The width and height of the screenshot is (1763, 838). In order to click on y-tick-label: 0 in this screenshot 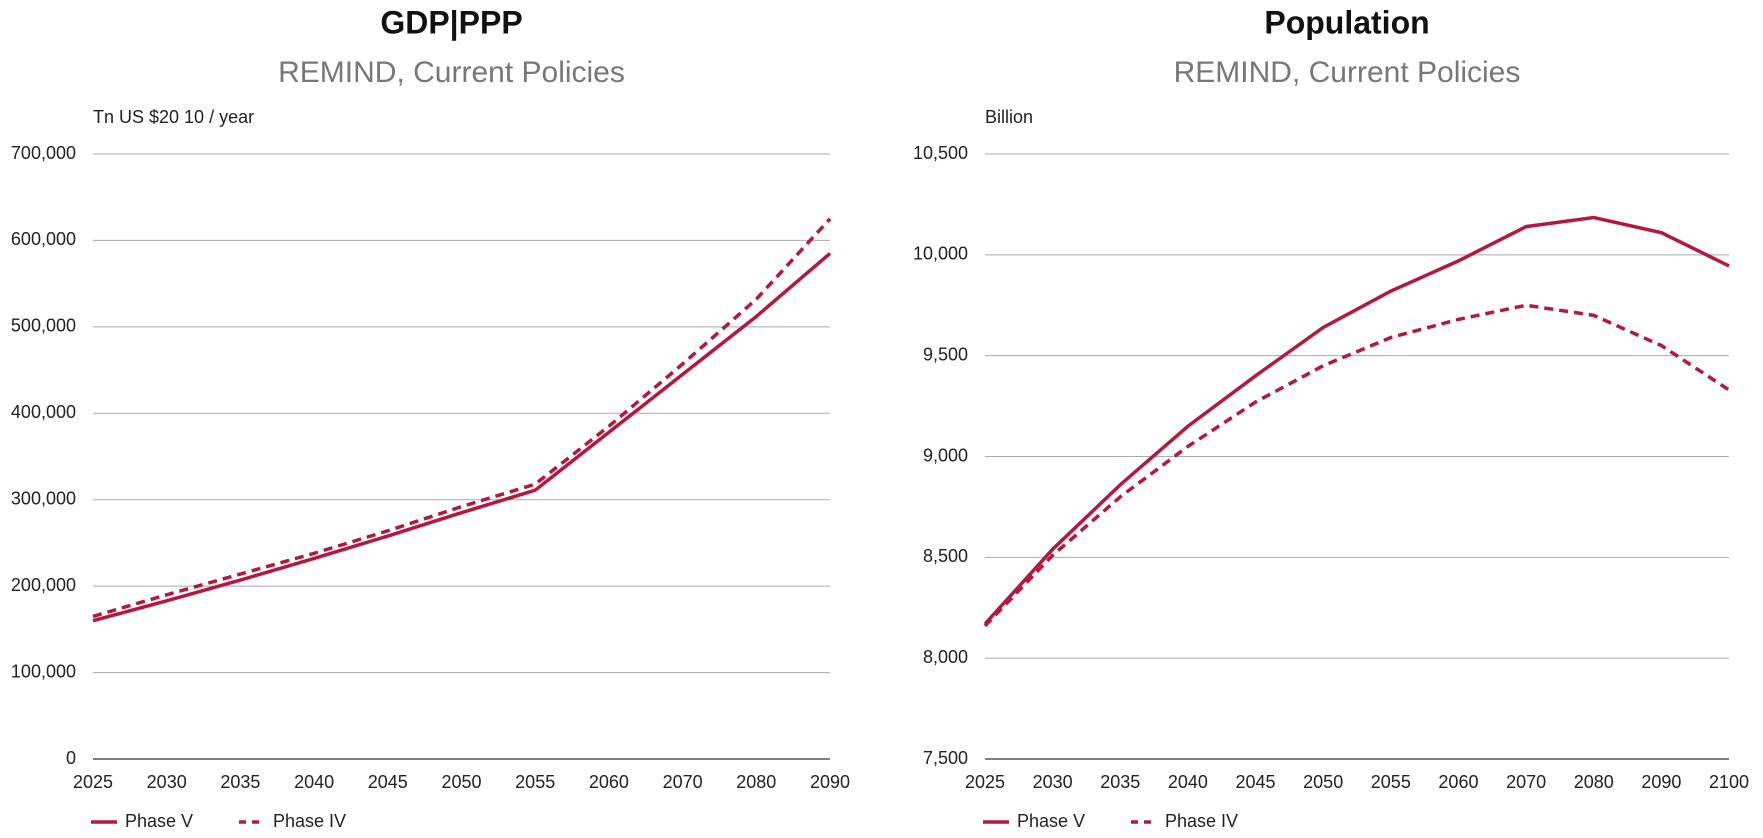, I will do `click(71, 758)`.